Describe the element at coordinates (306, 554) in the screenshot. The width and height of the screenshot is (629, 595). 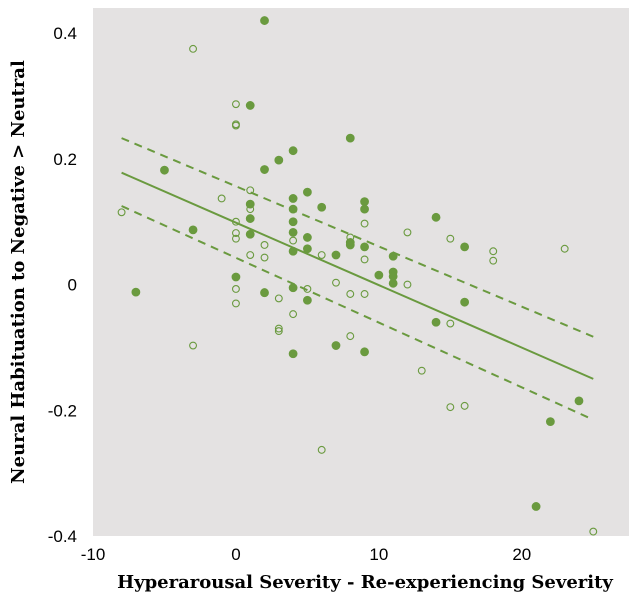
I see `x-axis-ticks: -10 0 10 20` at that location.